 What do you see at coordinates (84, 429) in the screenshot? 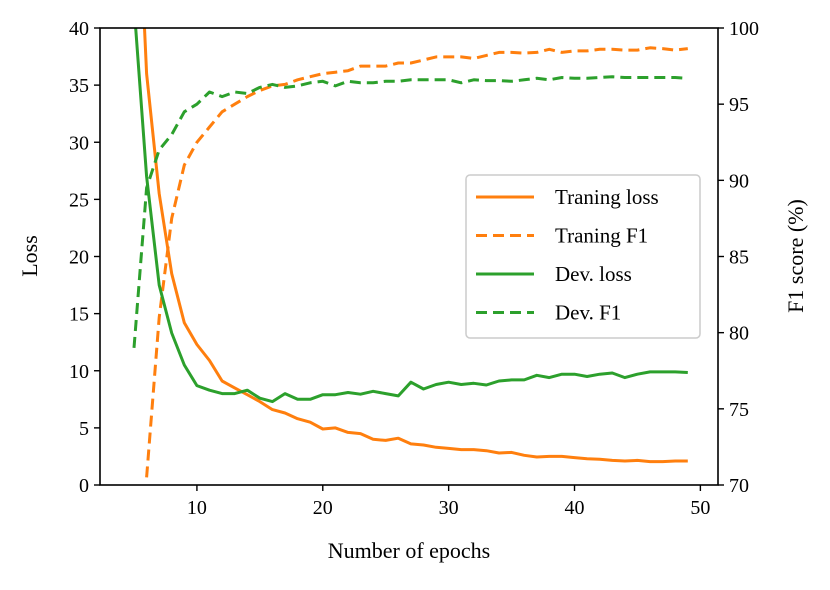
I see `y-tick-label: 5` at bounding box center [84, 429].